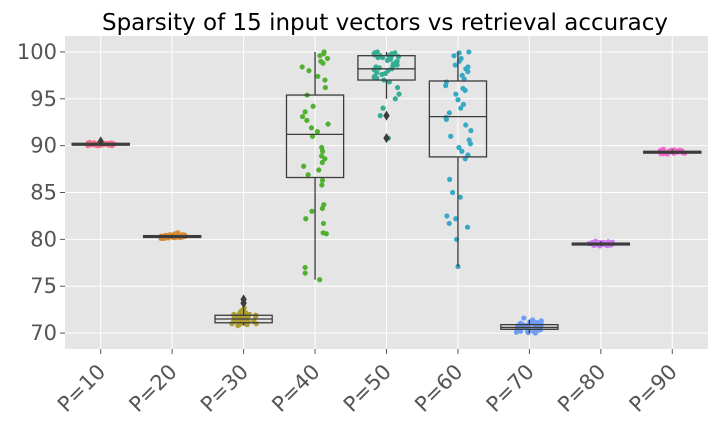 The image size is (720, 432). I want to click on y-axis: 70 75 80 85 90 95 100, so click(41, 192).